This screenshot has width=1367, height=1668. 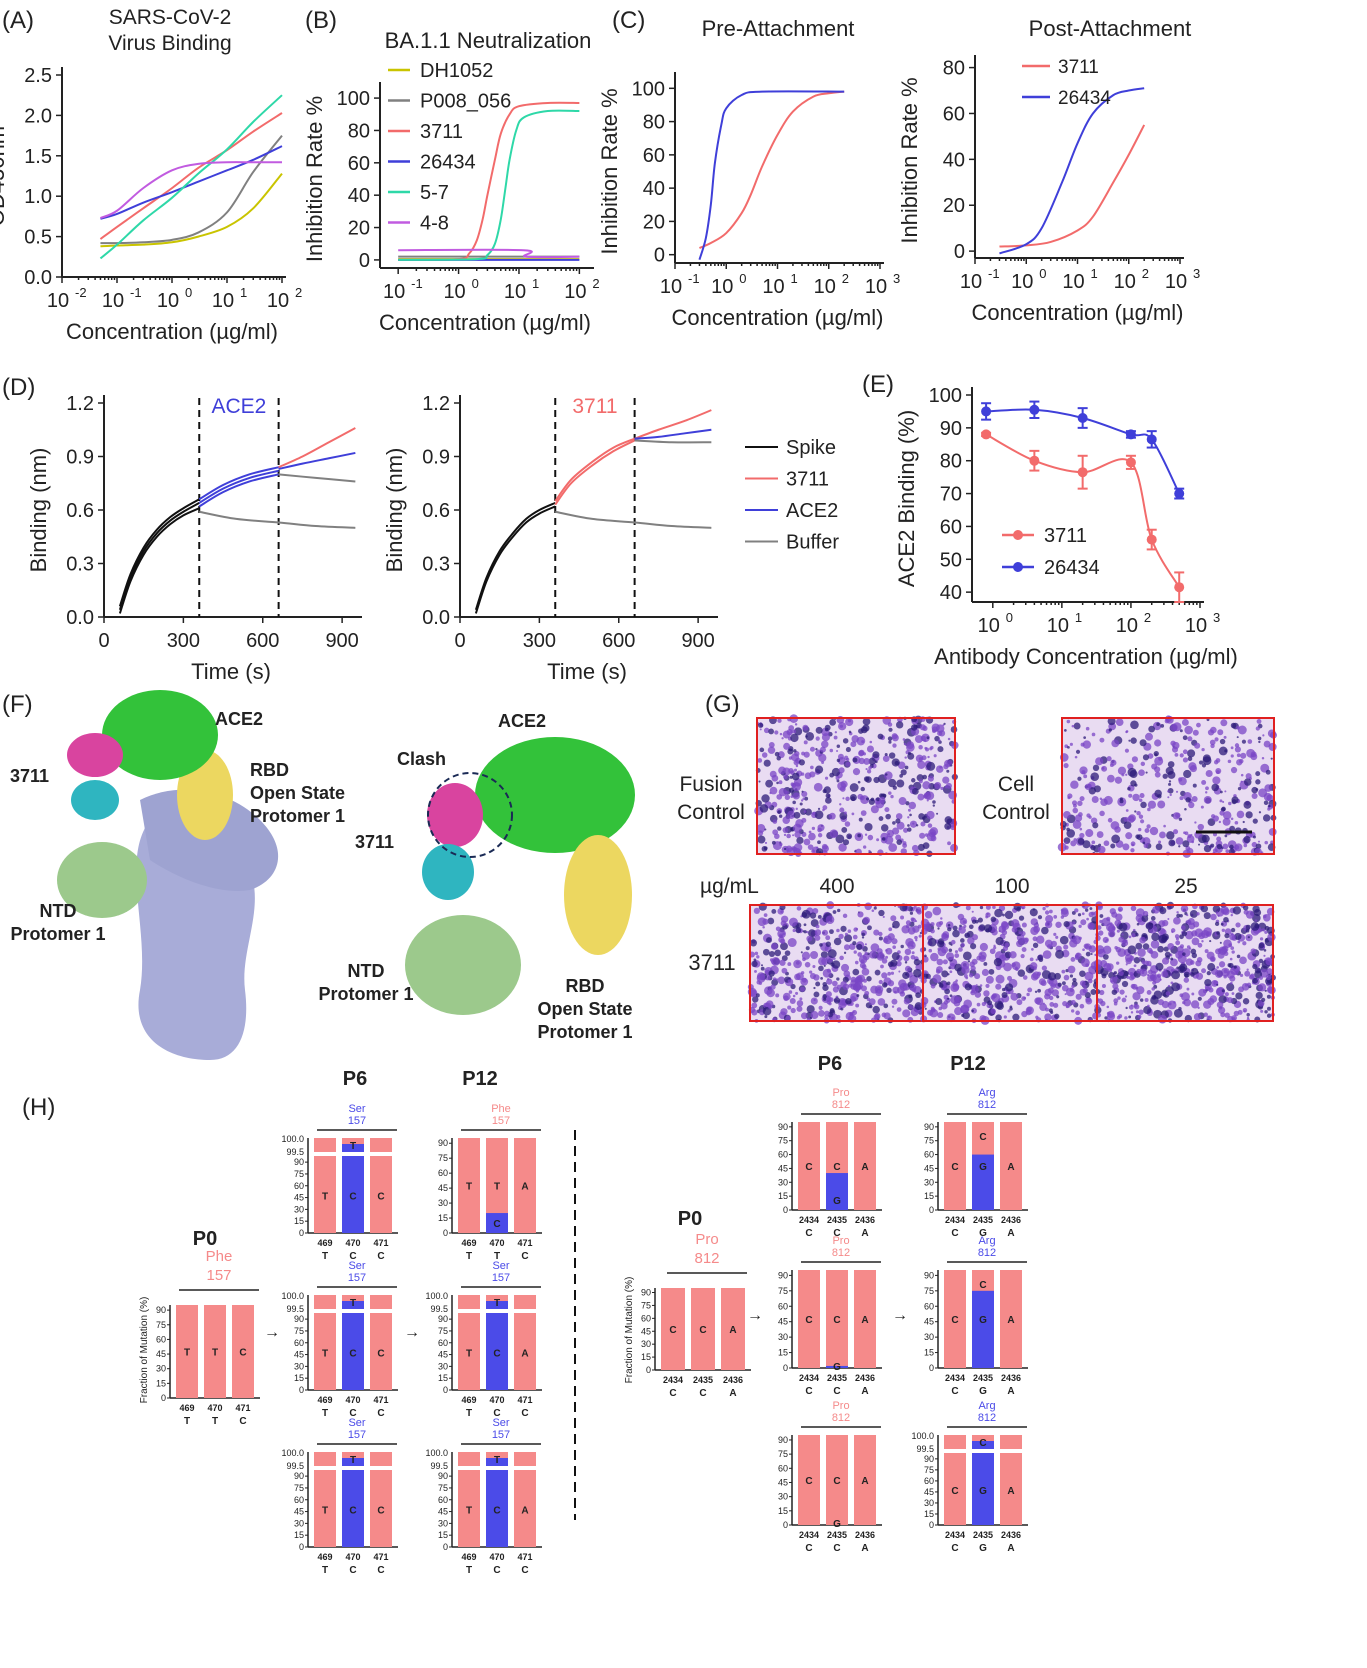 I want to click on amino-acid-label: Arg, so click(x=986, y=1241).